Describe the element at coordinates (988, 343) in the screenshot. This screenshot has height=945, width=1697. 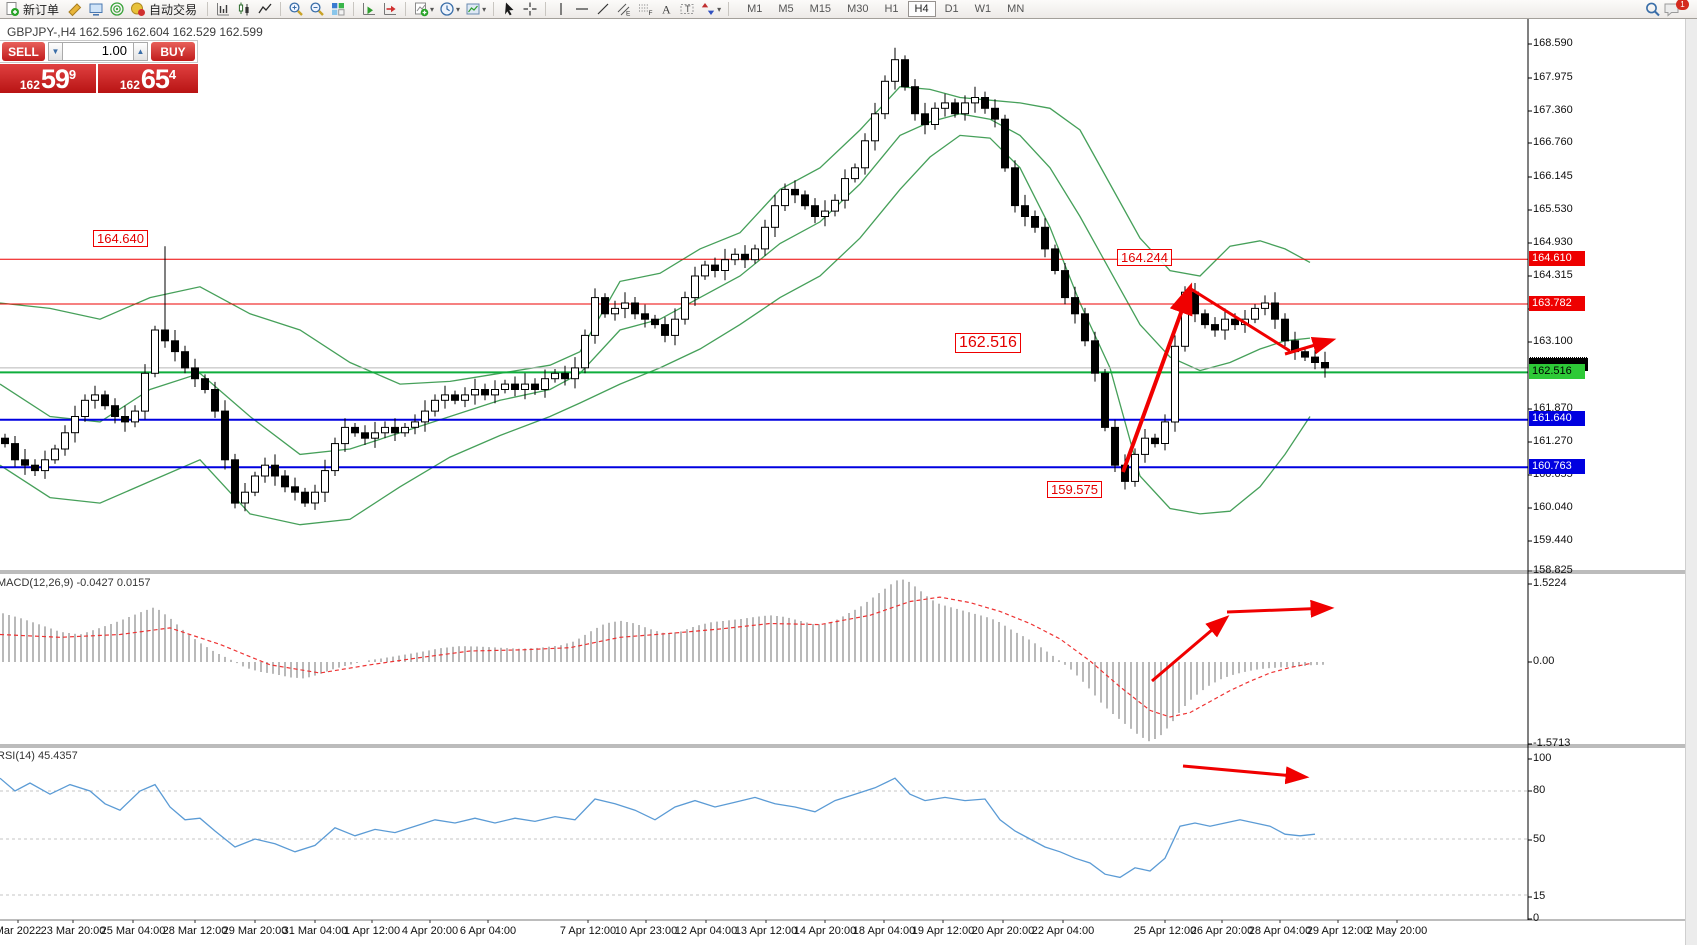
I see `price-annotation-box: 162.516` at that location.